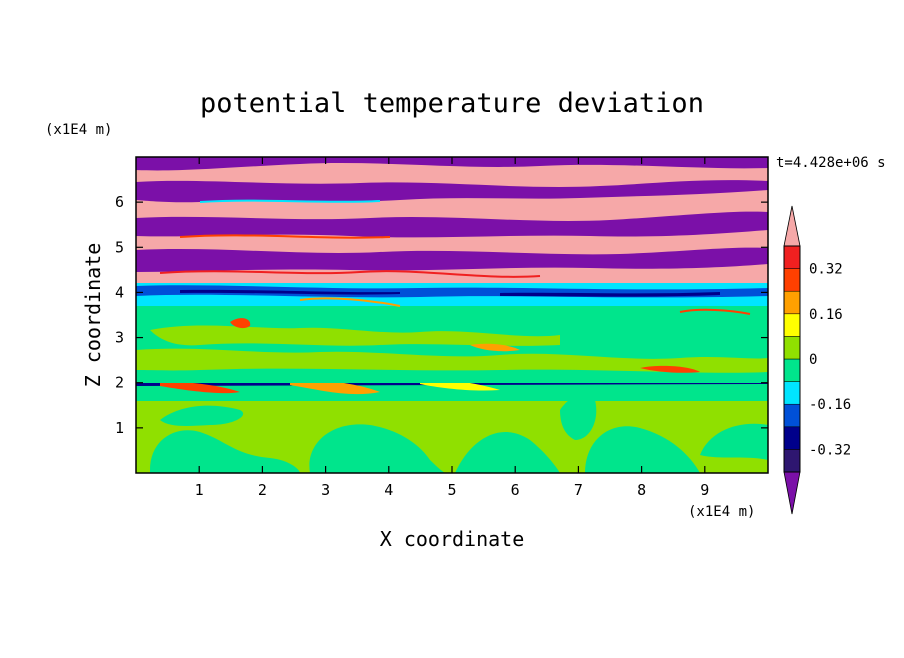 This screenshot has width=904, height=658. What do you see at coordinates (830, 450) in the screenshot?
I see `colorbar-tick-label: -0.32` at bounding box center [830, 450].